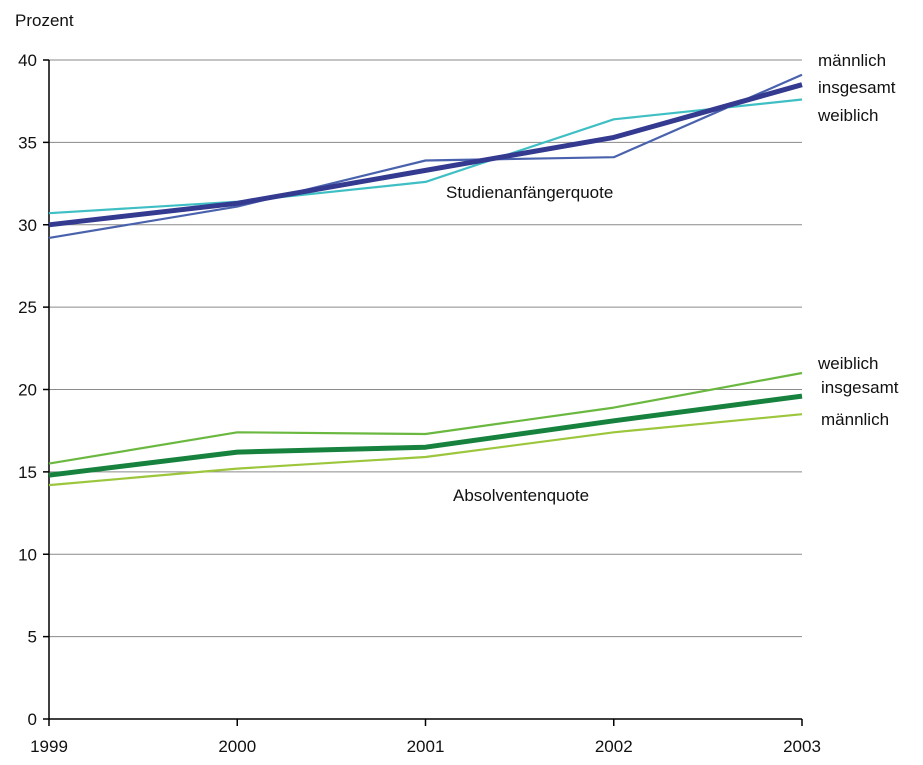 Image resolution: width=923 pixels, height=765 pixels. What do you see at coordinates (614, 746) in the screenshot?
I see `x-tick-label: 2002` at bounding box center [614, 746].